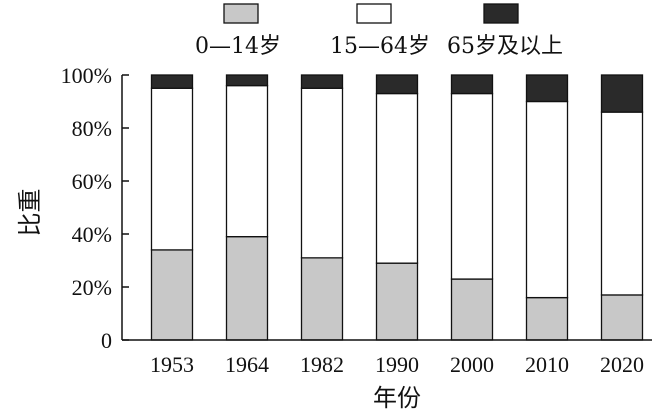  I want to click on legend-label-0: 0—14岁, so click(238, 46).